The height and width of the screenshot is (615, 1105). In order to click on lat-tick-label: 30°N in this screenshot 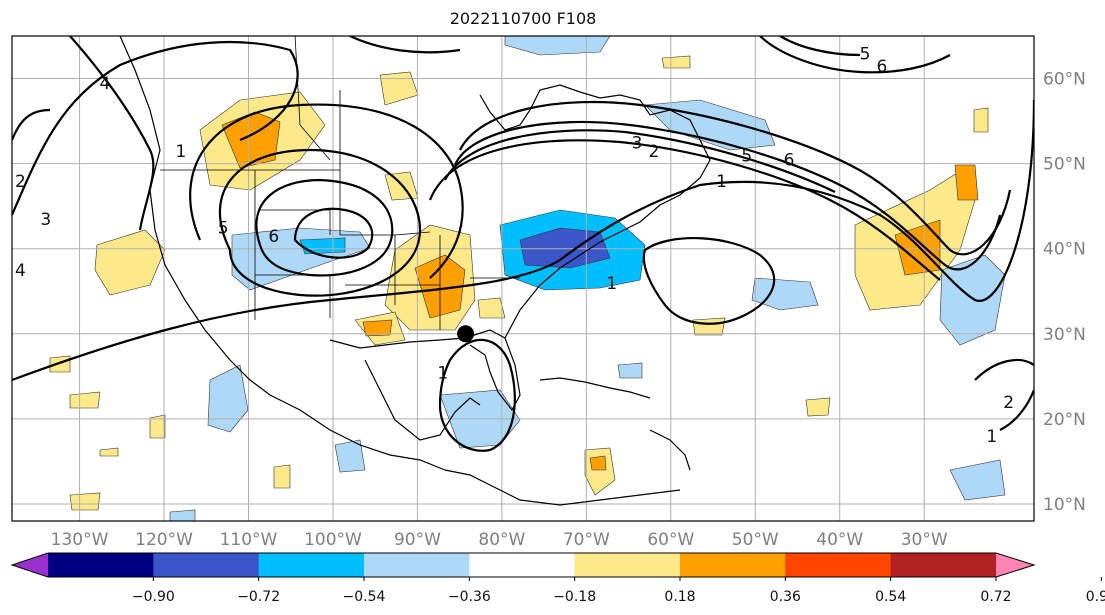, I will do `click(1064, 335)`.